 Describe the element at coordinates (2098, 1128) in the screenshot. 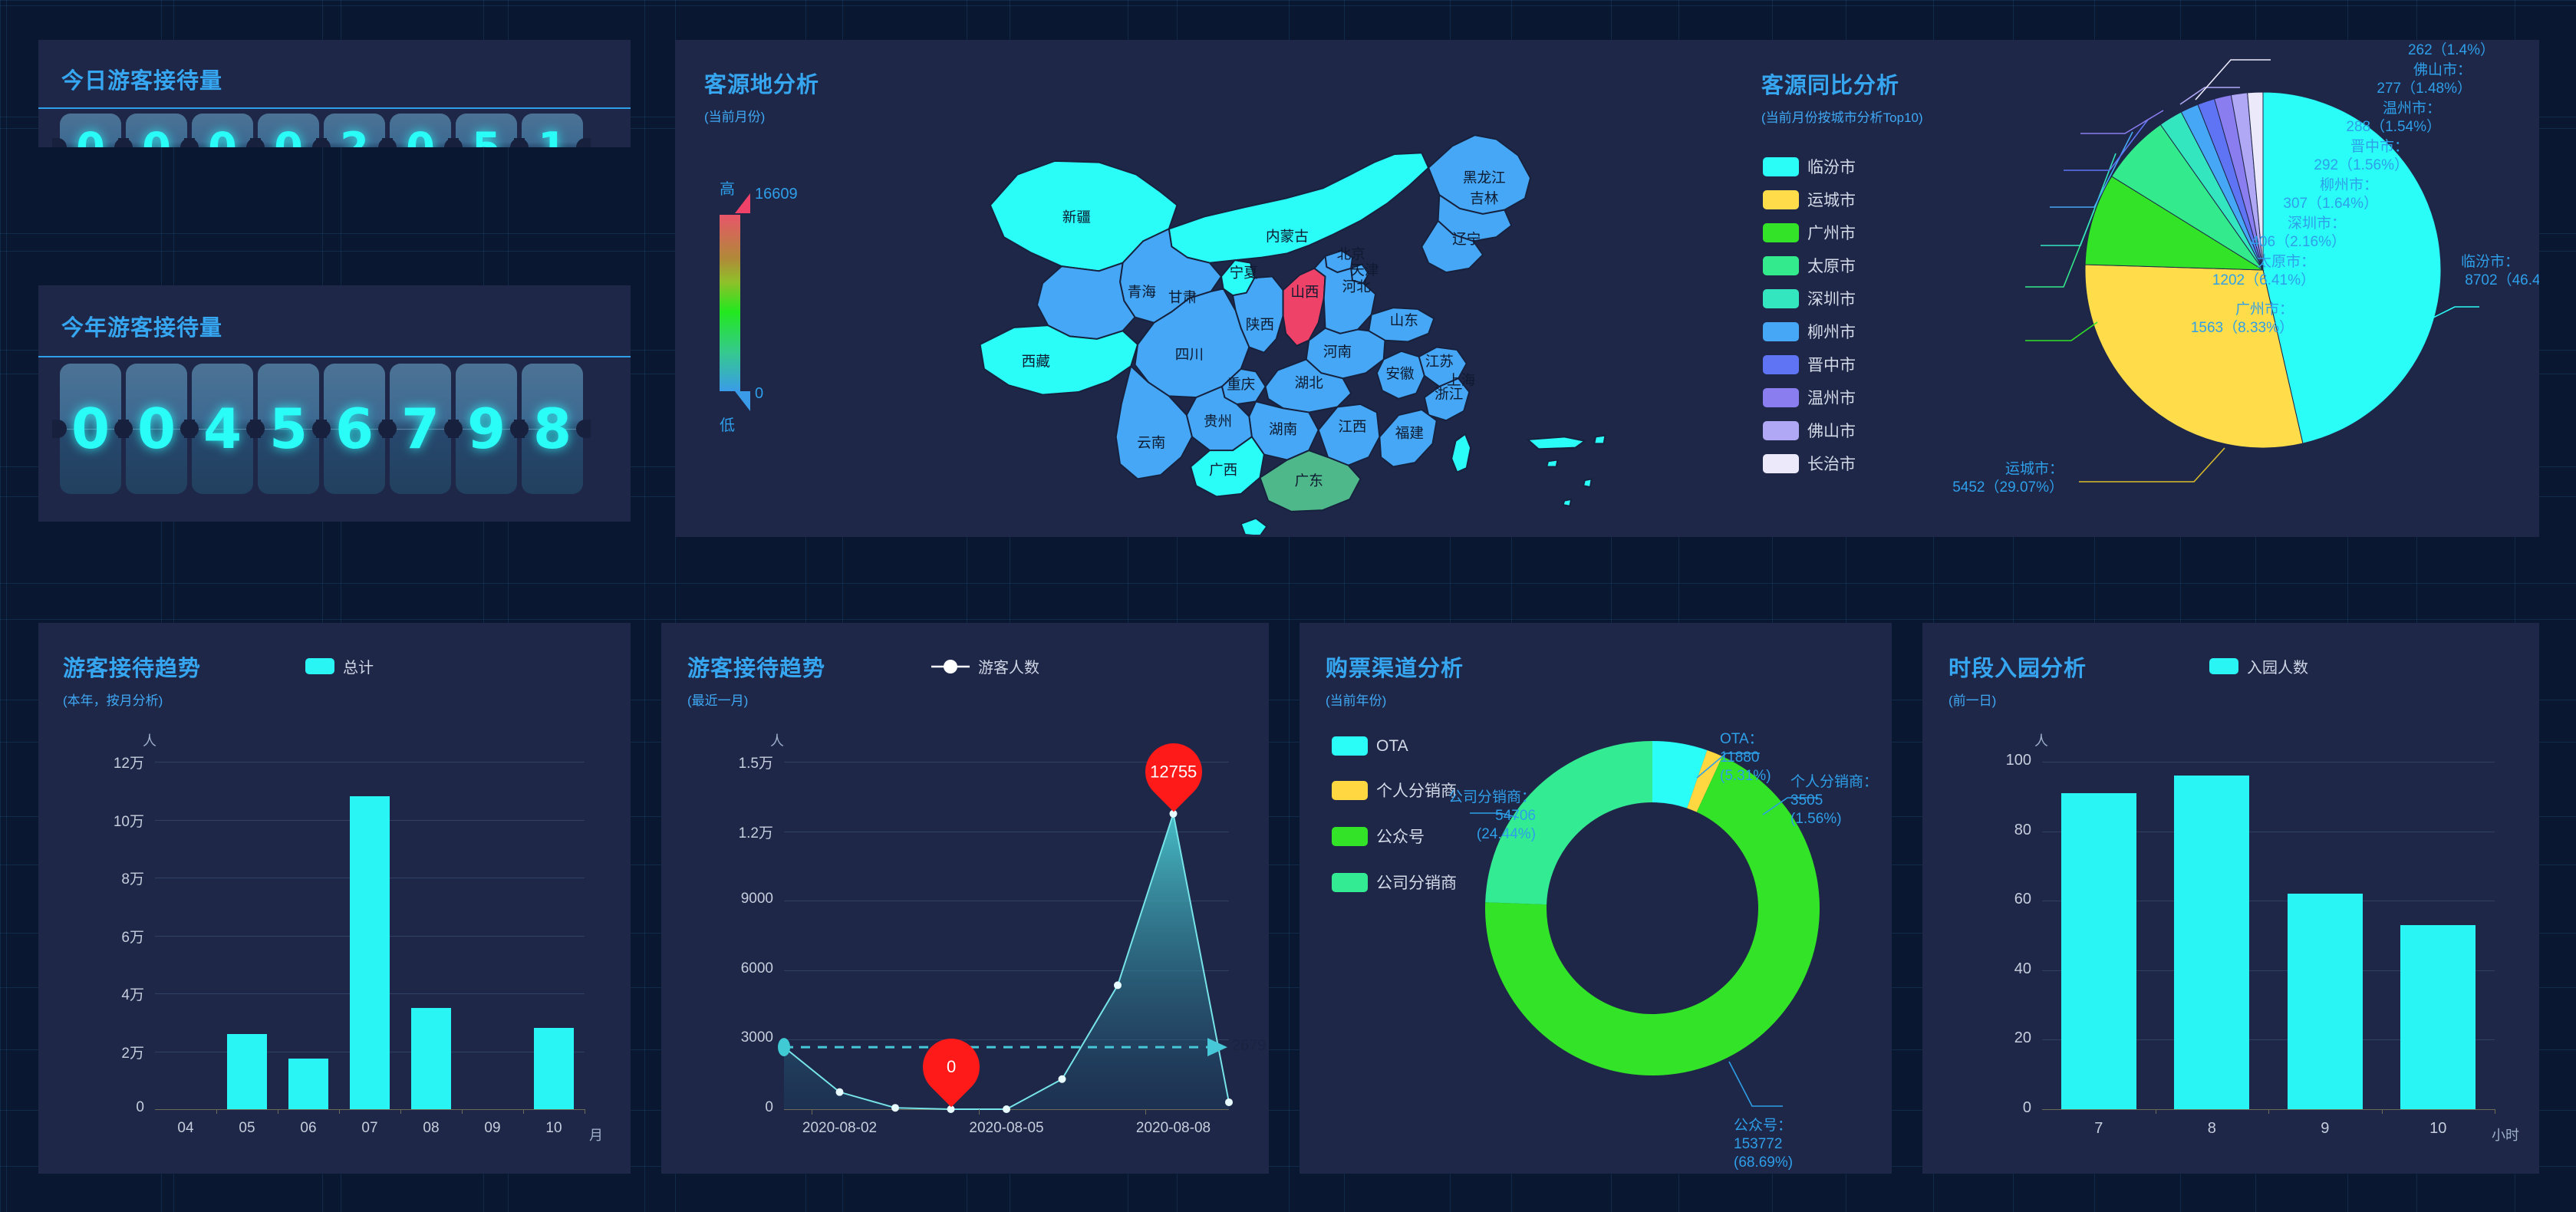

I see `x-axis-tick: 7` at that location.